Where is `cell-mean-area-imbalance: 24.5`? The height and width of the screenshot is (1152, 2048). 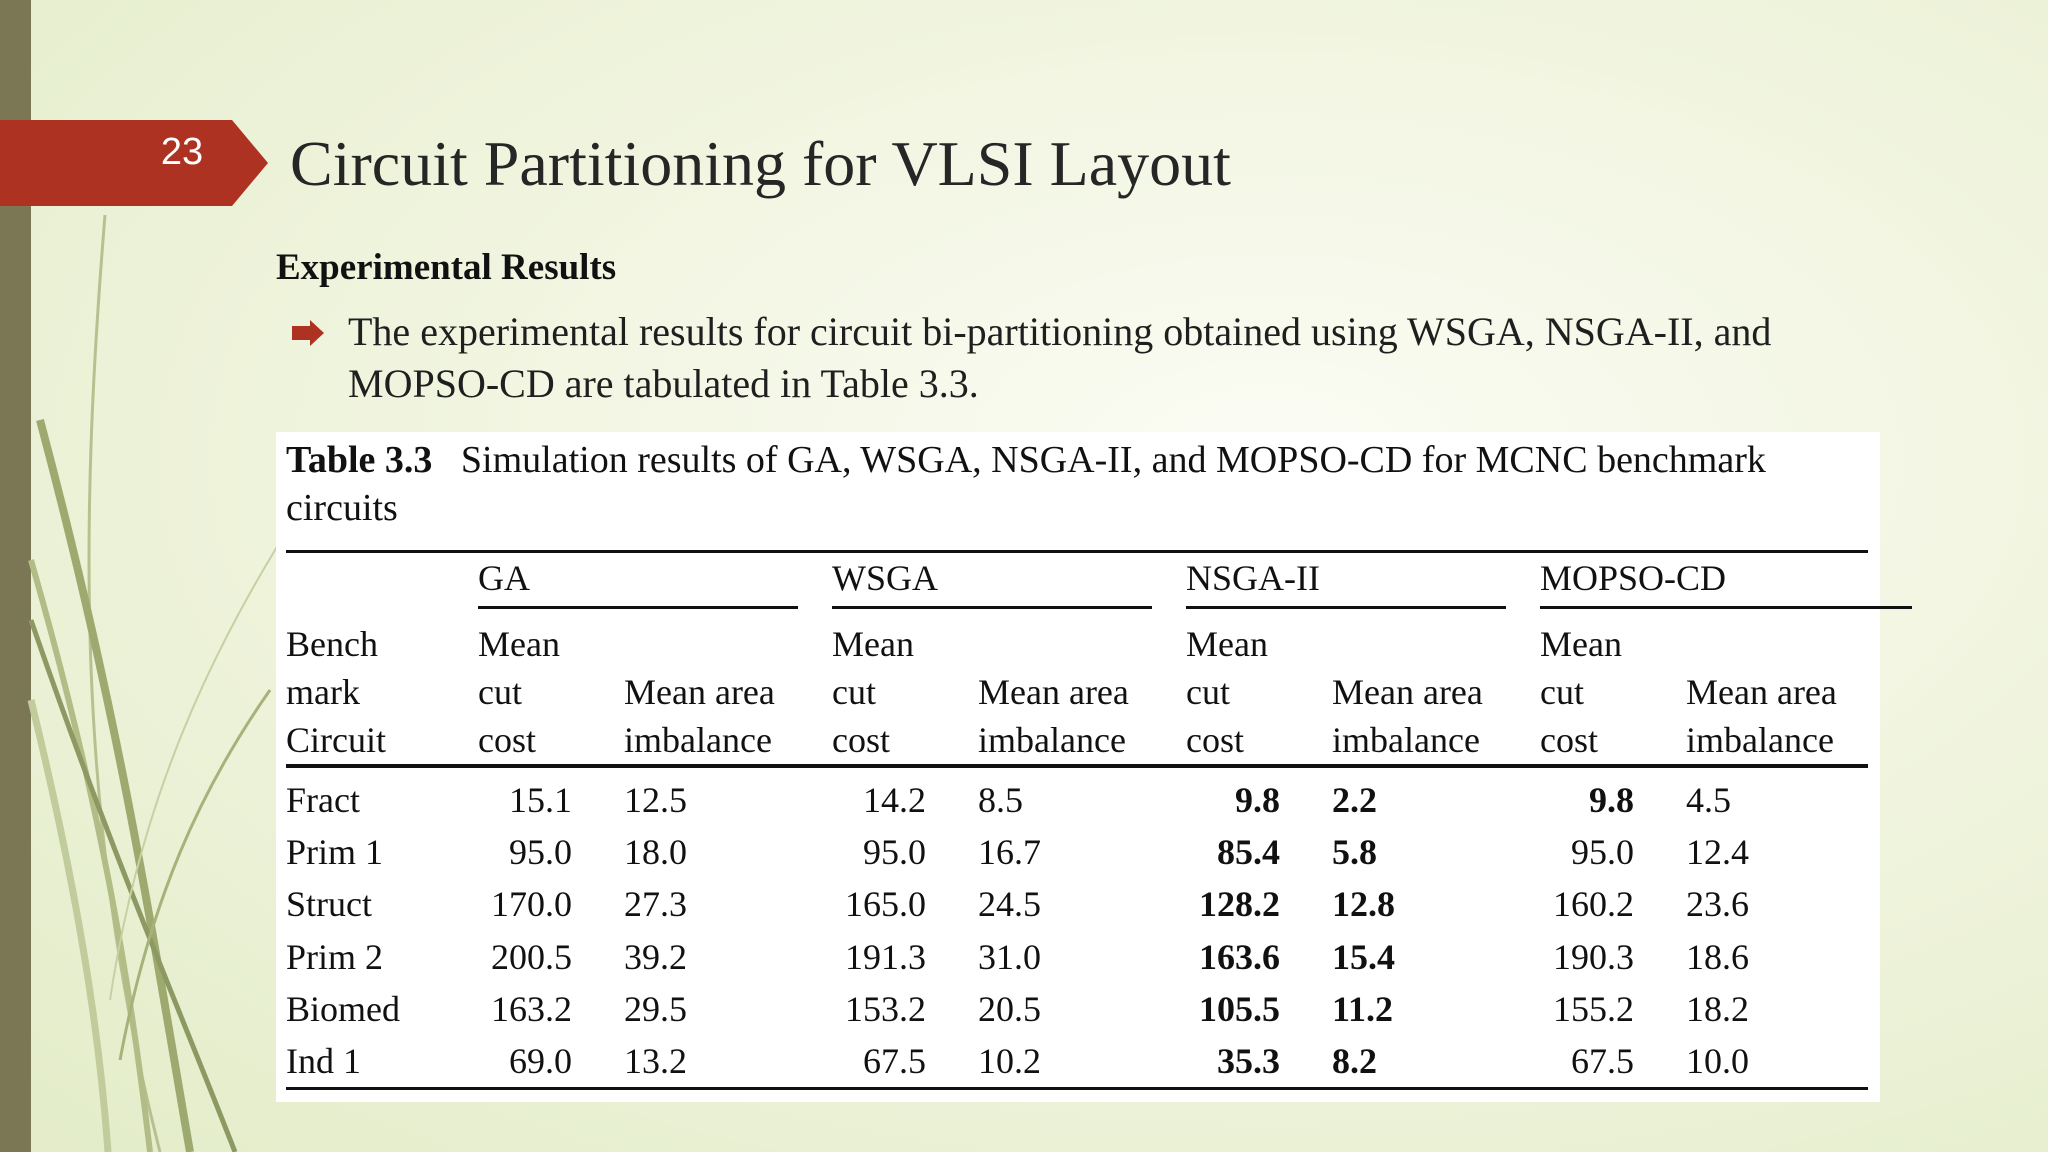
cell-mean-area-imbalance: 24.5 is located at coordinates (1009, 904).